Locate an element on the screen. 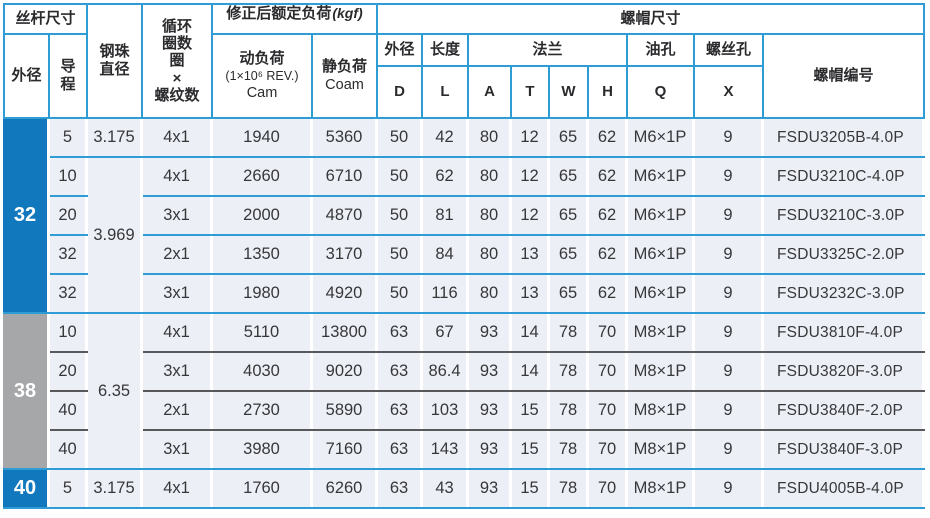 The height and width of the screenshot is (518, 930). cell: 3170 is located at coordinates (345, 254).